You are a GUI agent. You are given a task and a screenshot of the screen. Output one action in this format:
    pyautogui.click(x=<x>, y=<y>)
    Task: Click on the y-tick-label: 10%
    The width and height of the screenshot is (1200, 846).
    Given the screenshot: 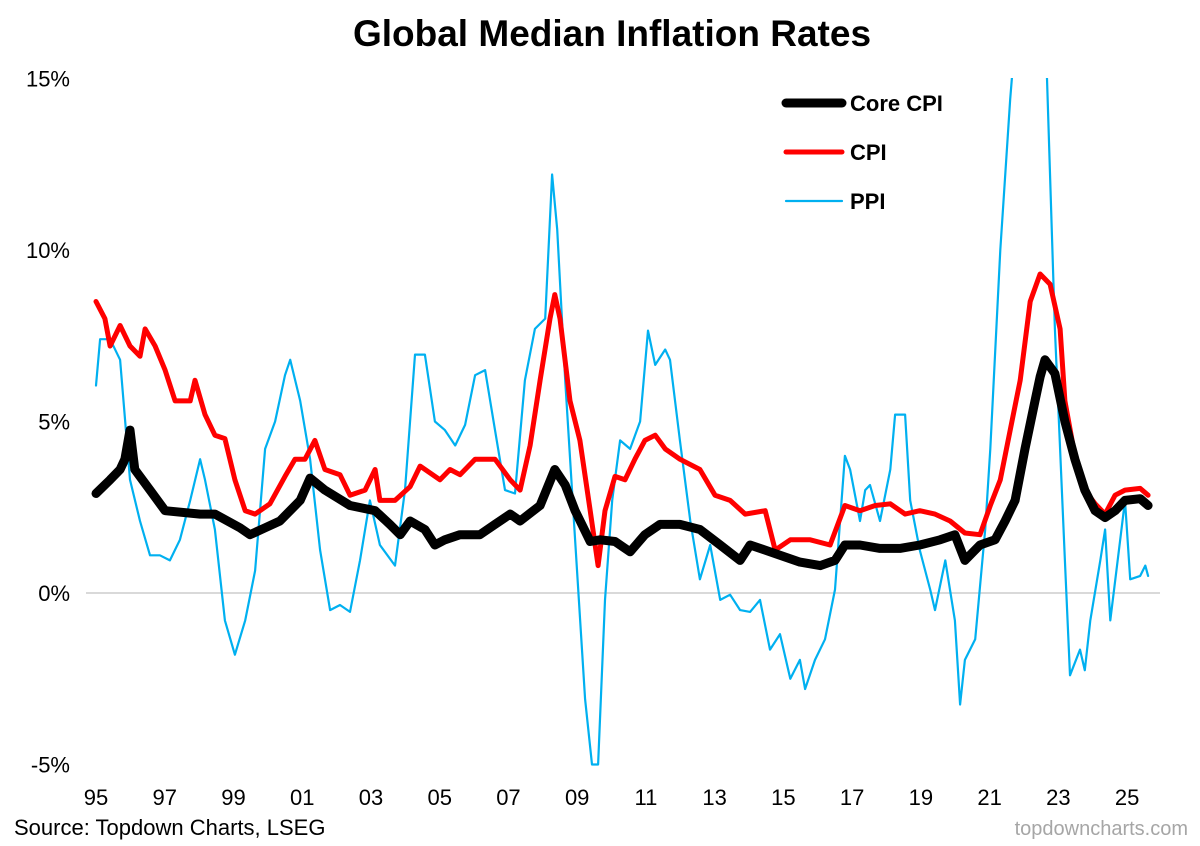 What is the action you would take?
    pyautogui.click(x=48, y=250)
    